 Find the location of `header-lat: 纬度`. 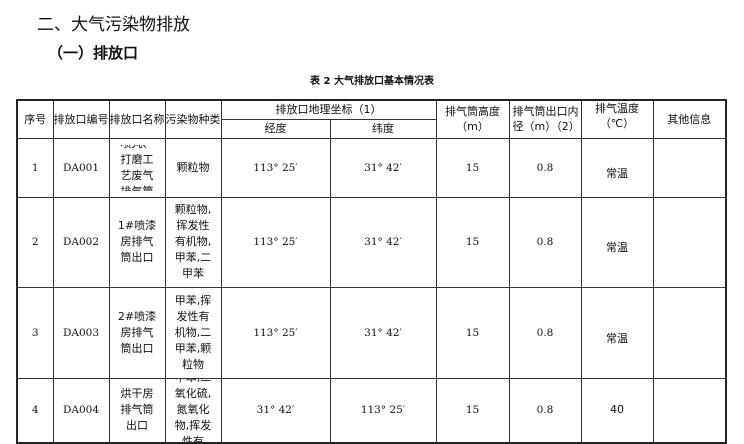

header-lat: 纬度 is located at coordinates (383, 128).